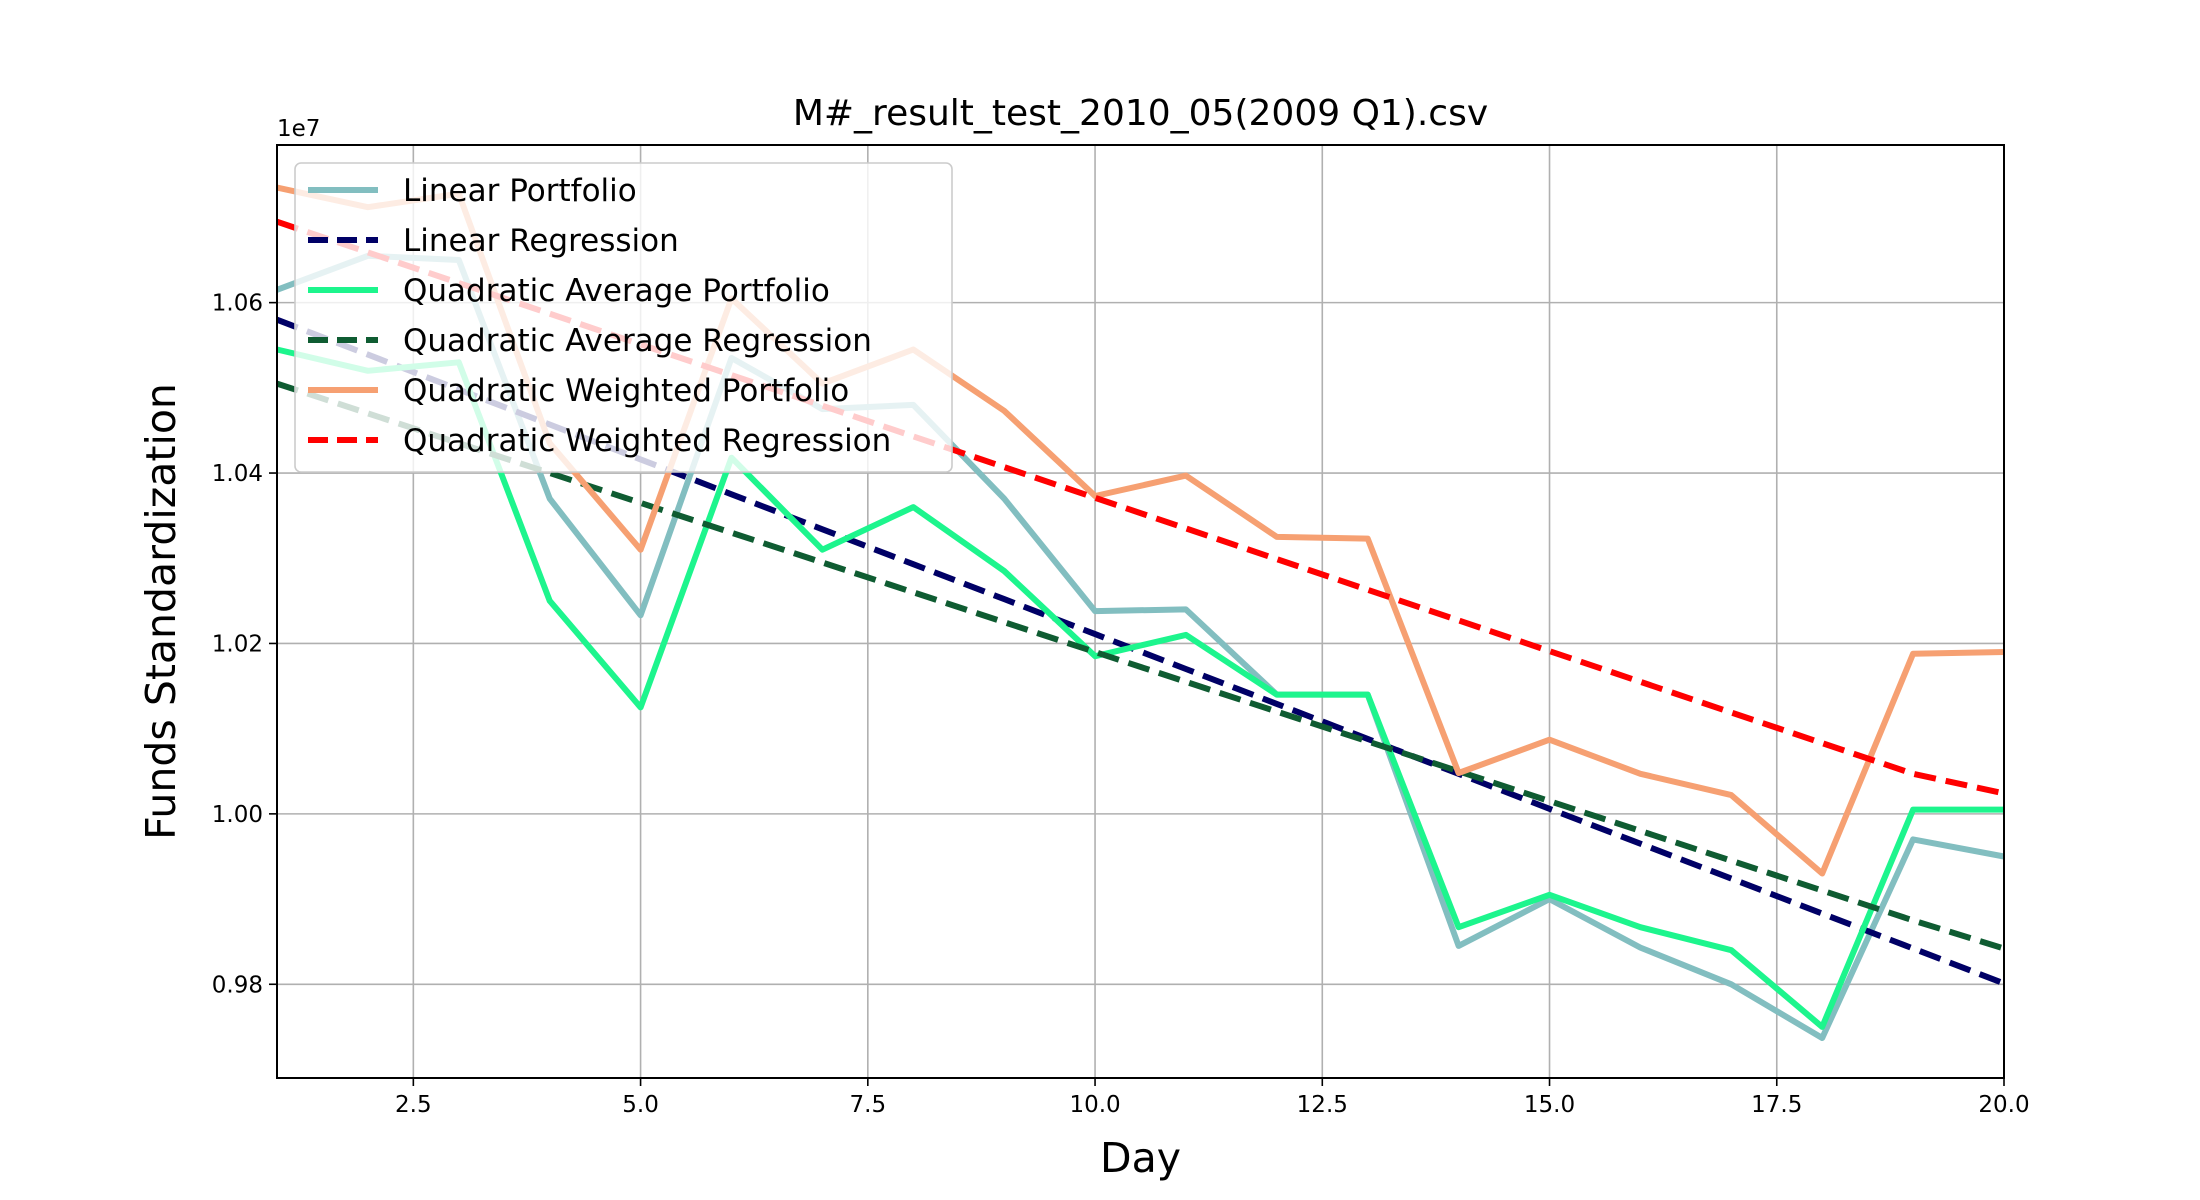  Describe the element at coordinates (413, 1105) in the screenshot. I see `x-tick-label: 2.5` at that location.